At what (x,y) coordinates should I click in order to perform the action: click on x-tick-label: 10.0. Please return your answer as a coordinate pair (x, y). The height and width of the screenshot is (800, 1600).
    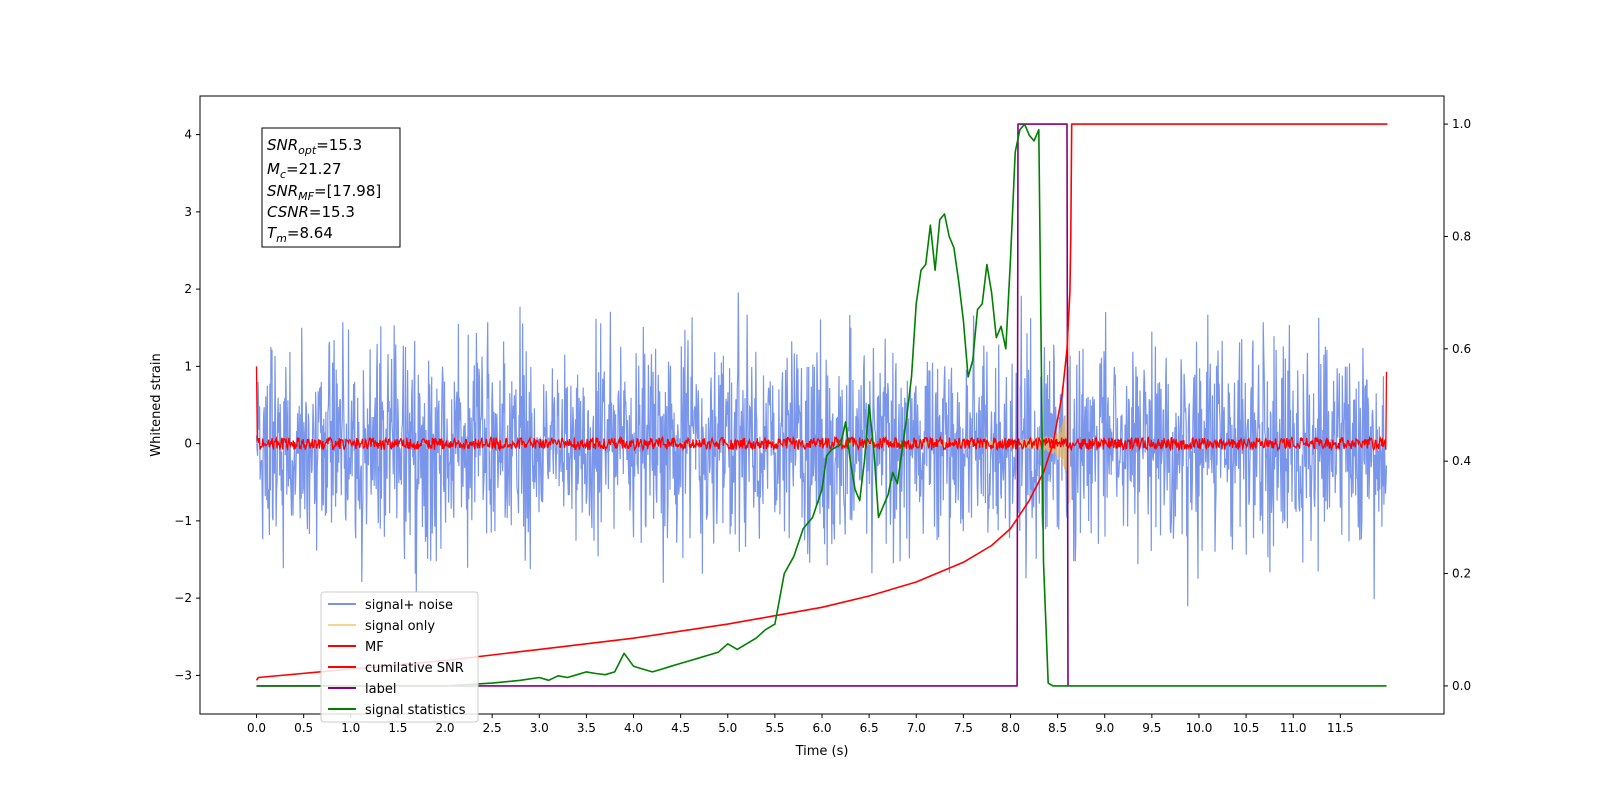
    Looking at the image, I should click on (1199, 728).